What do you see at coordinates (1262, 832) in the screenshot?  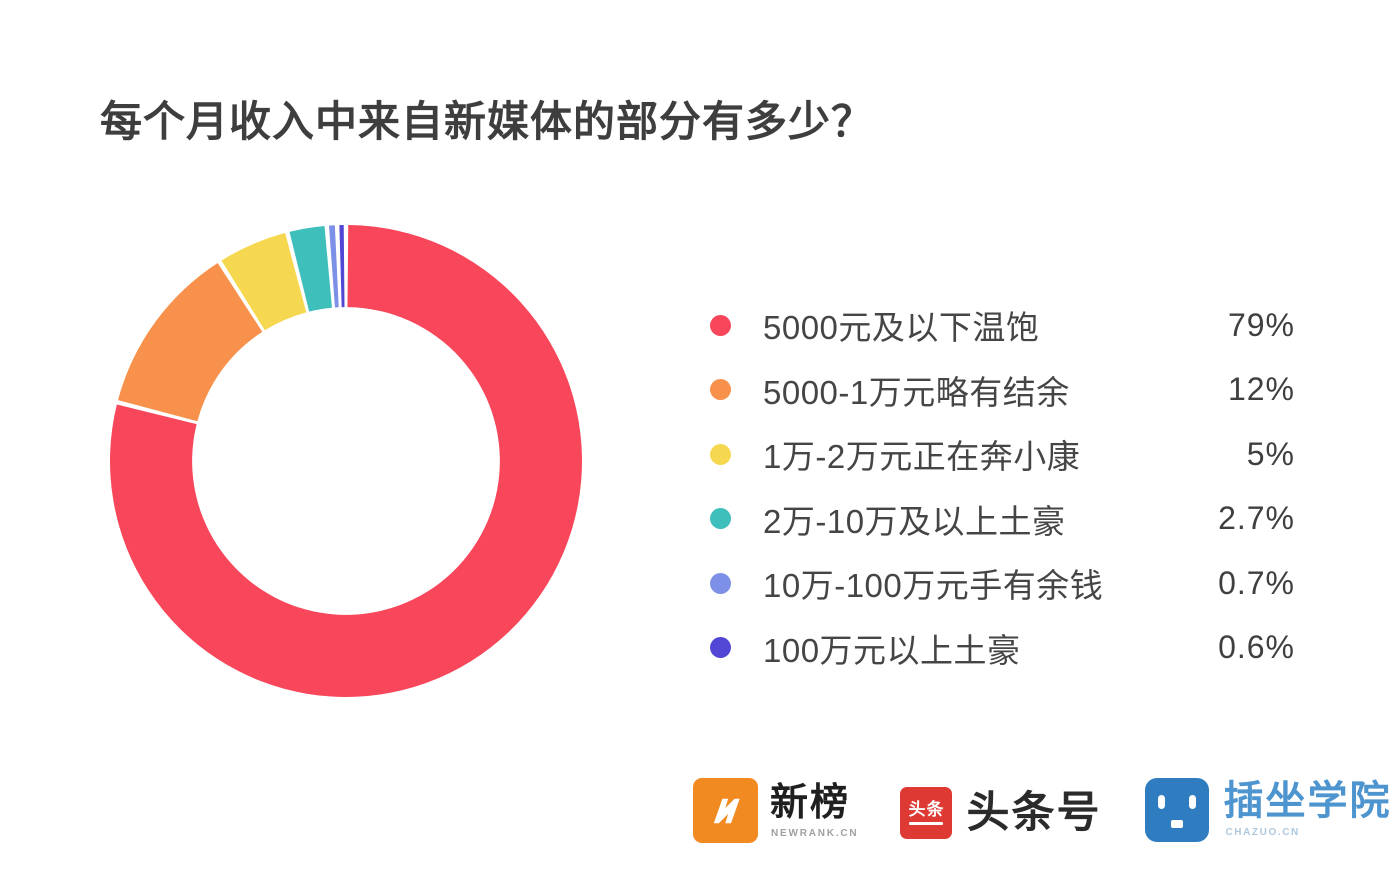 I see `chazuo-logo-url: CHAZUO.CN` at bounding box center [1262, 832].